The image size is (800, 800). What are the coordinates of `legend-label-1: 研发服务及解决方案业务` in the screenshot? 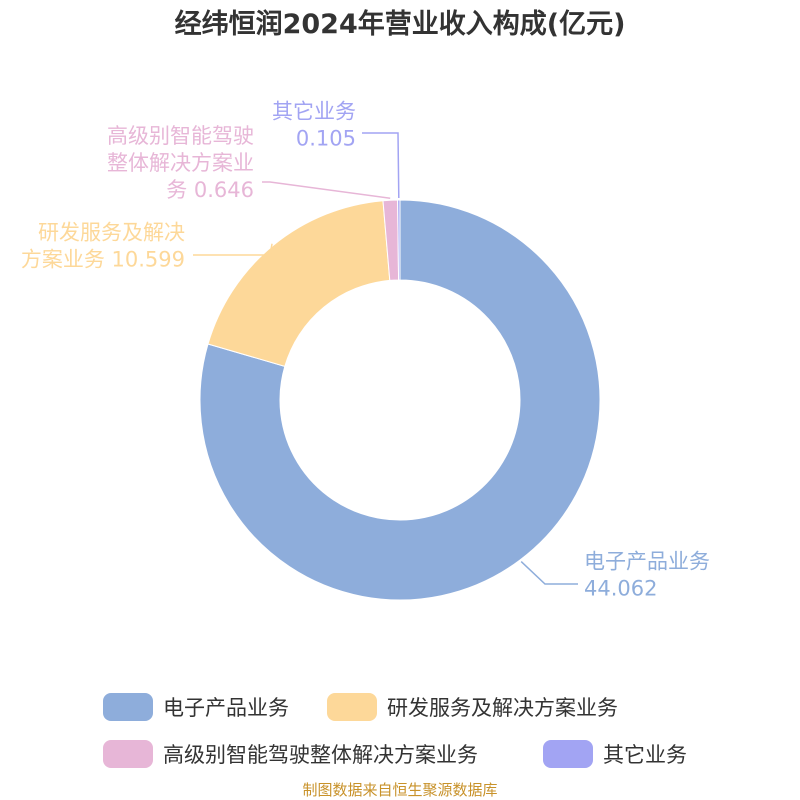 It's located at (502, 708).